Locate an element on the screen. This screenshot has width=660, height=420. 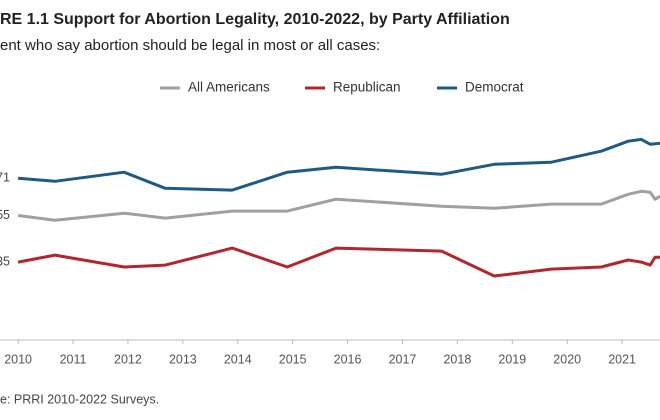
data-label: 55 is located at coordinates (5, 215).